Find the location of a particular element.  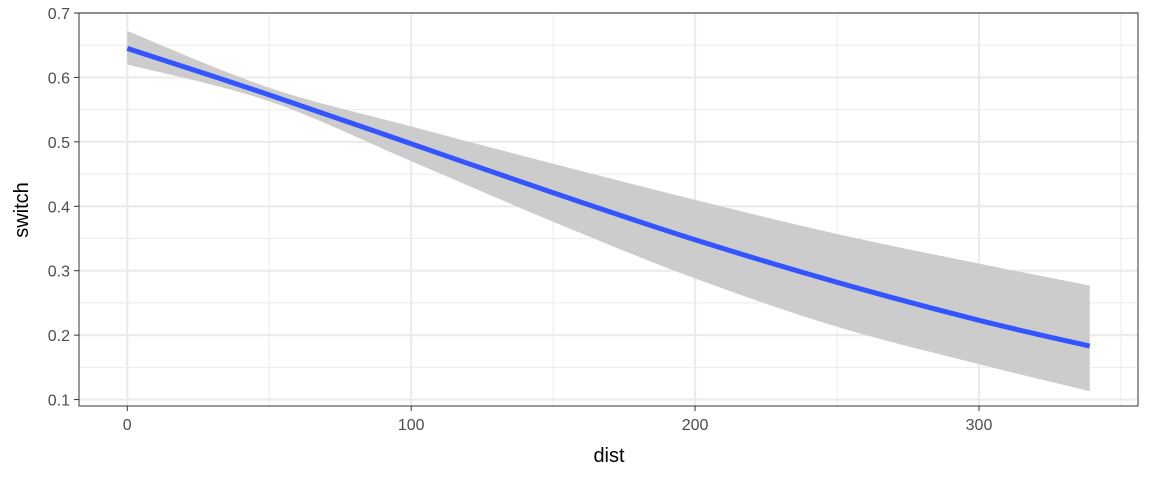

y-tick-label: 0.1 is located at coordinates (59, 401).